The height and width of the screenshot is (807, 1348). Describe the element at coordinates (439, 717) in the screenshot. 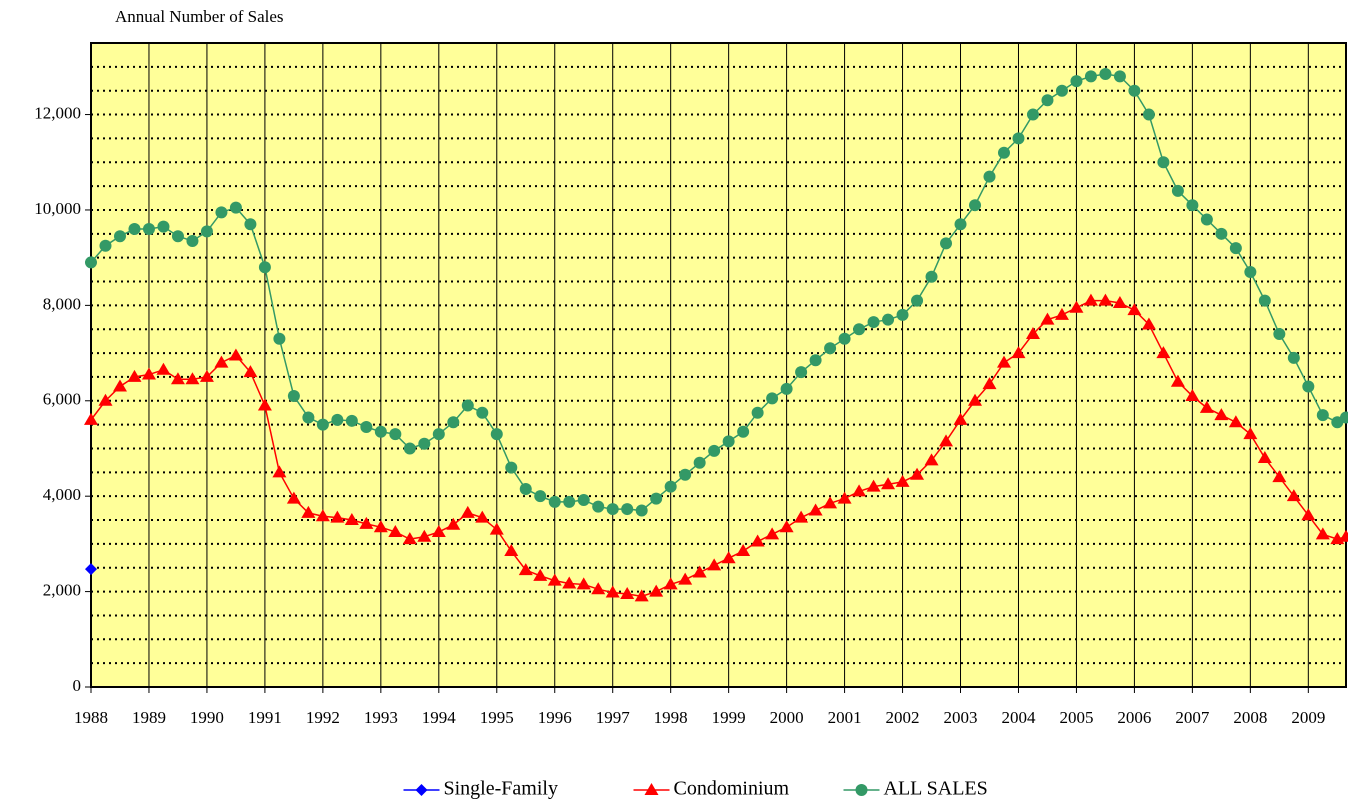

I see `x-tick-label: 1994` at that location.